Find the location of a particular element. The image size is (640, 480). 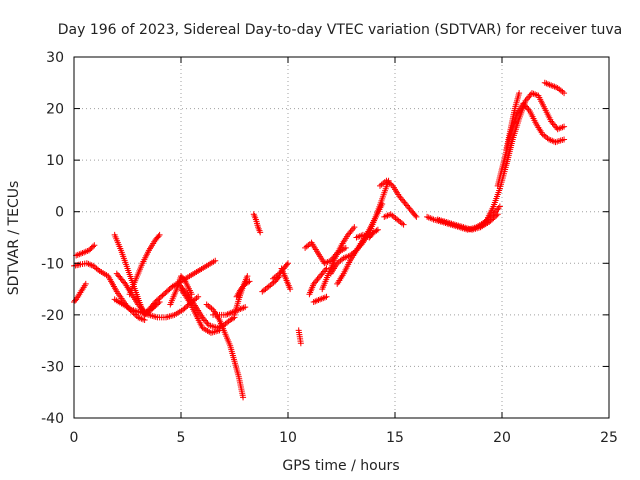

x-tick-label: 10 is located at coordinates (288, 438).